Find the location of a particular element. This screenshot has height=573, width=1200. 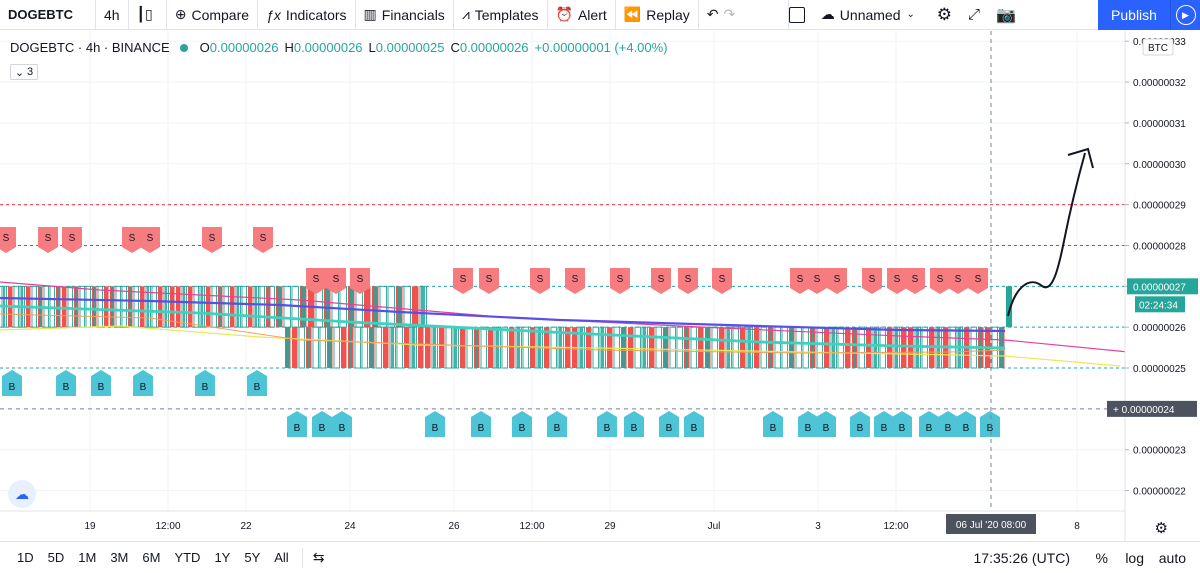

log-toggle: log is located at coordinates (1134, 557).